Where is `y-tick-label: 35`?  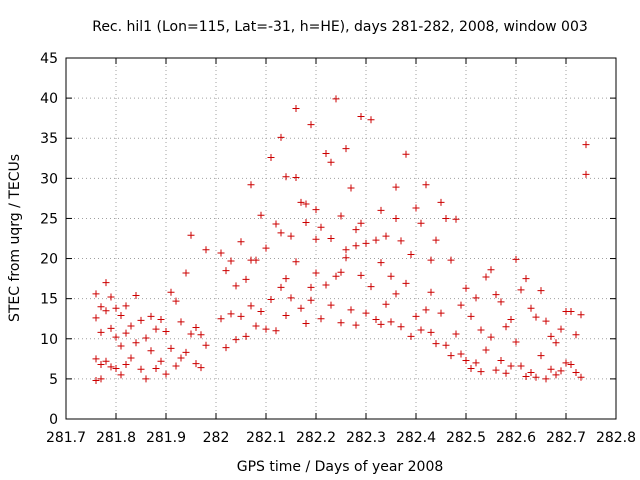
y-tick-label: 35 is located at coordinates (49, 139).